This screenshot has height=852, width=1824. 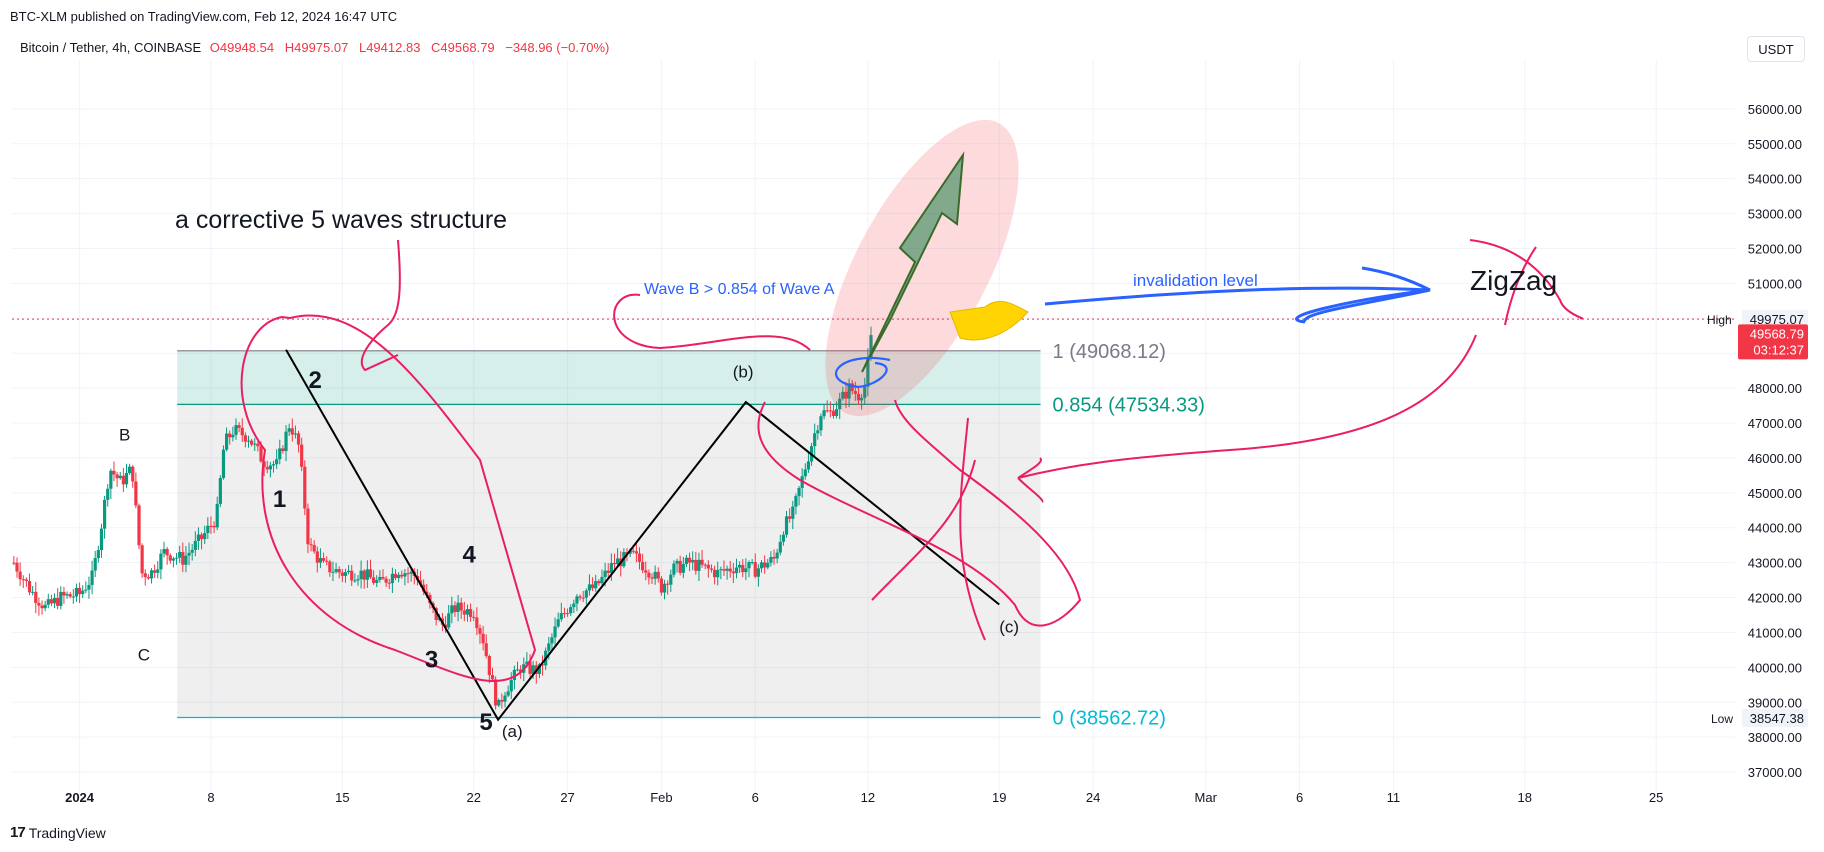 I want to click on x-tick-label: 6, so click(x=1299, y=797).